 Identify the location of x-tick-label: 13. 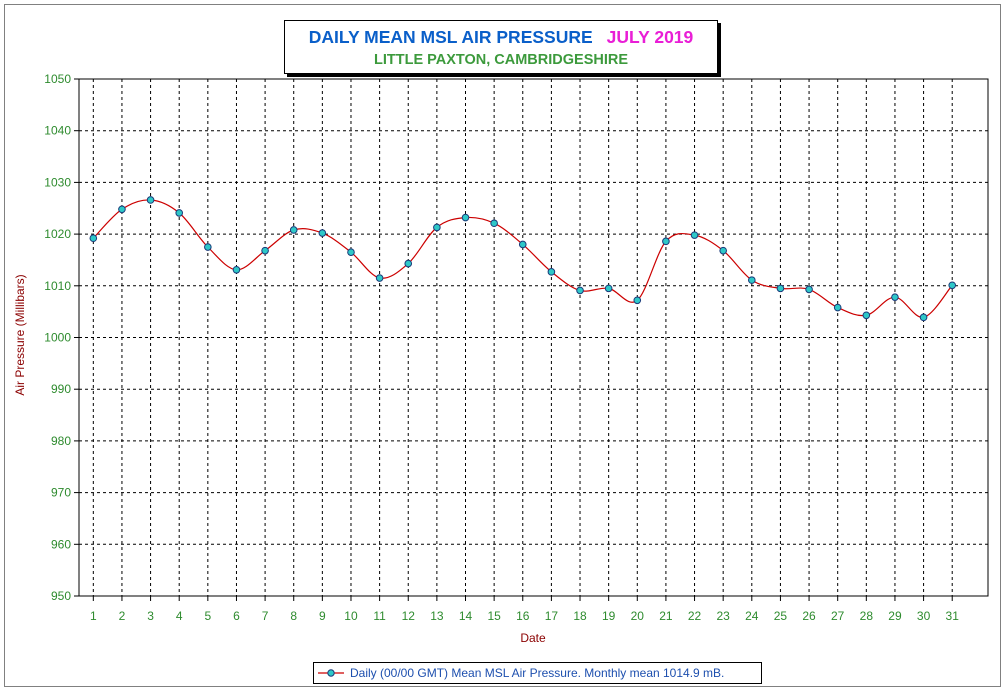
(437, 616).